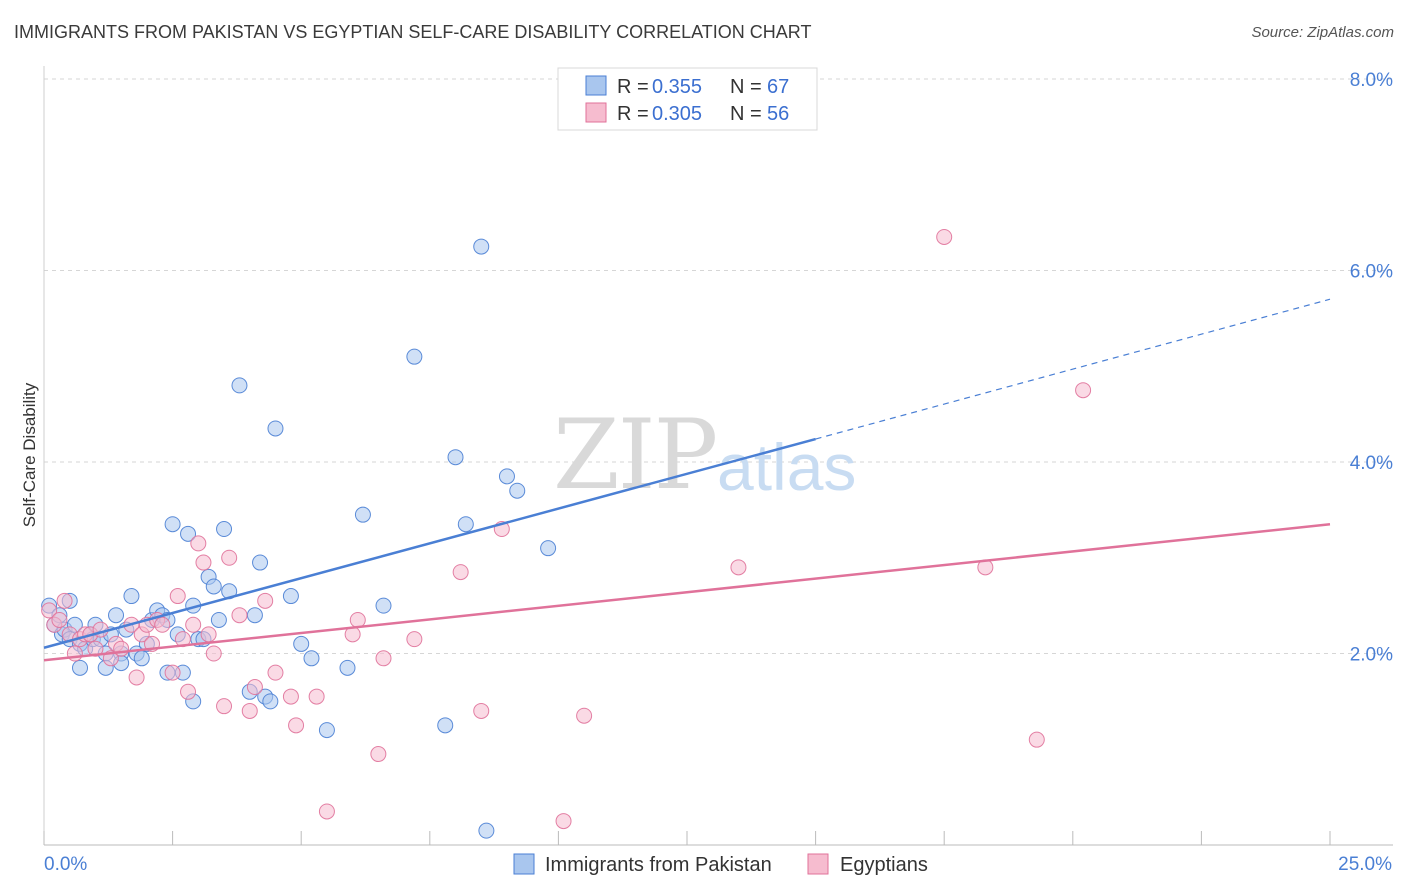  What do you see at coordinates (1371, 80) in the screenshot?
I see `y-tick-label-3: 8.0%` at bounding box center [1371, 80].